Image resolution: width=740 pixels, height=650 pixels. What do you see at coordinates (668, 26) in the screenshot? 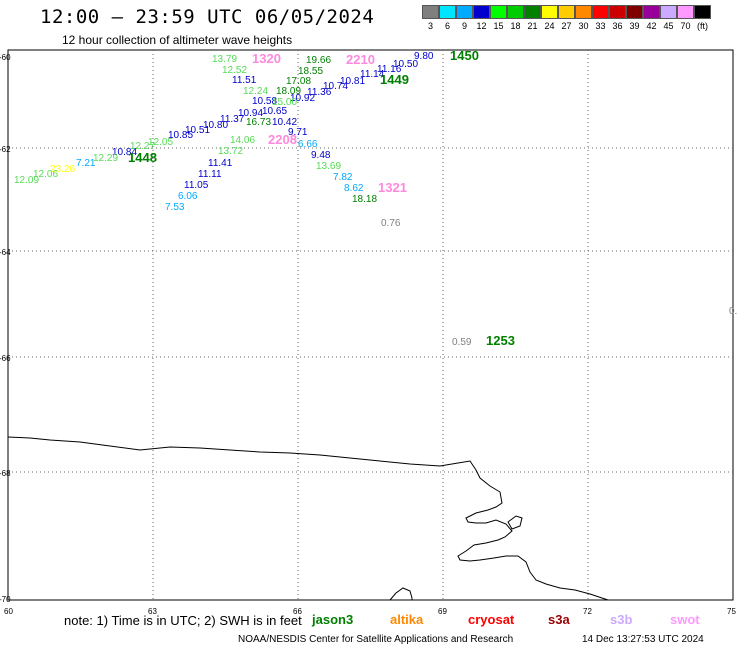
I see `legend-label: 45` at bounding box center [668, 26].